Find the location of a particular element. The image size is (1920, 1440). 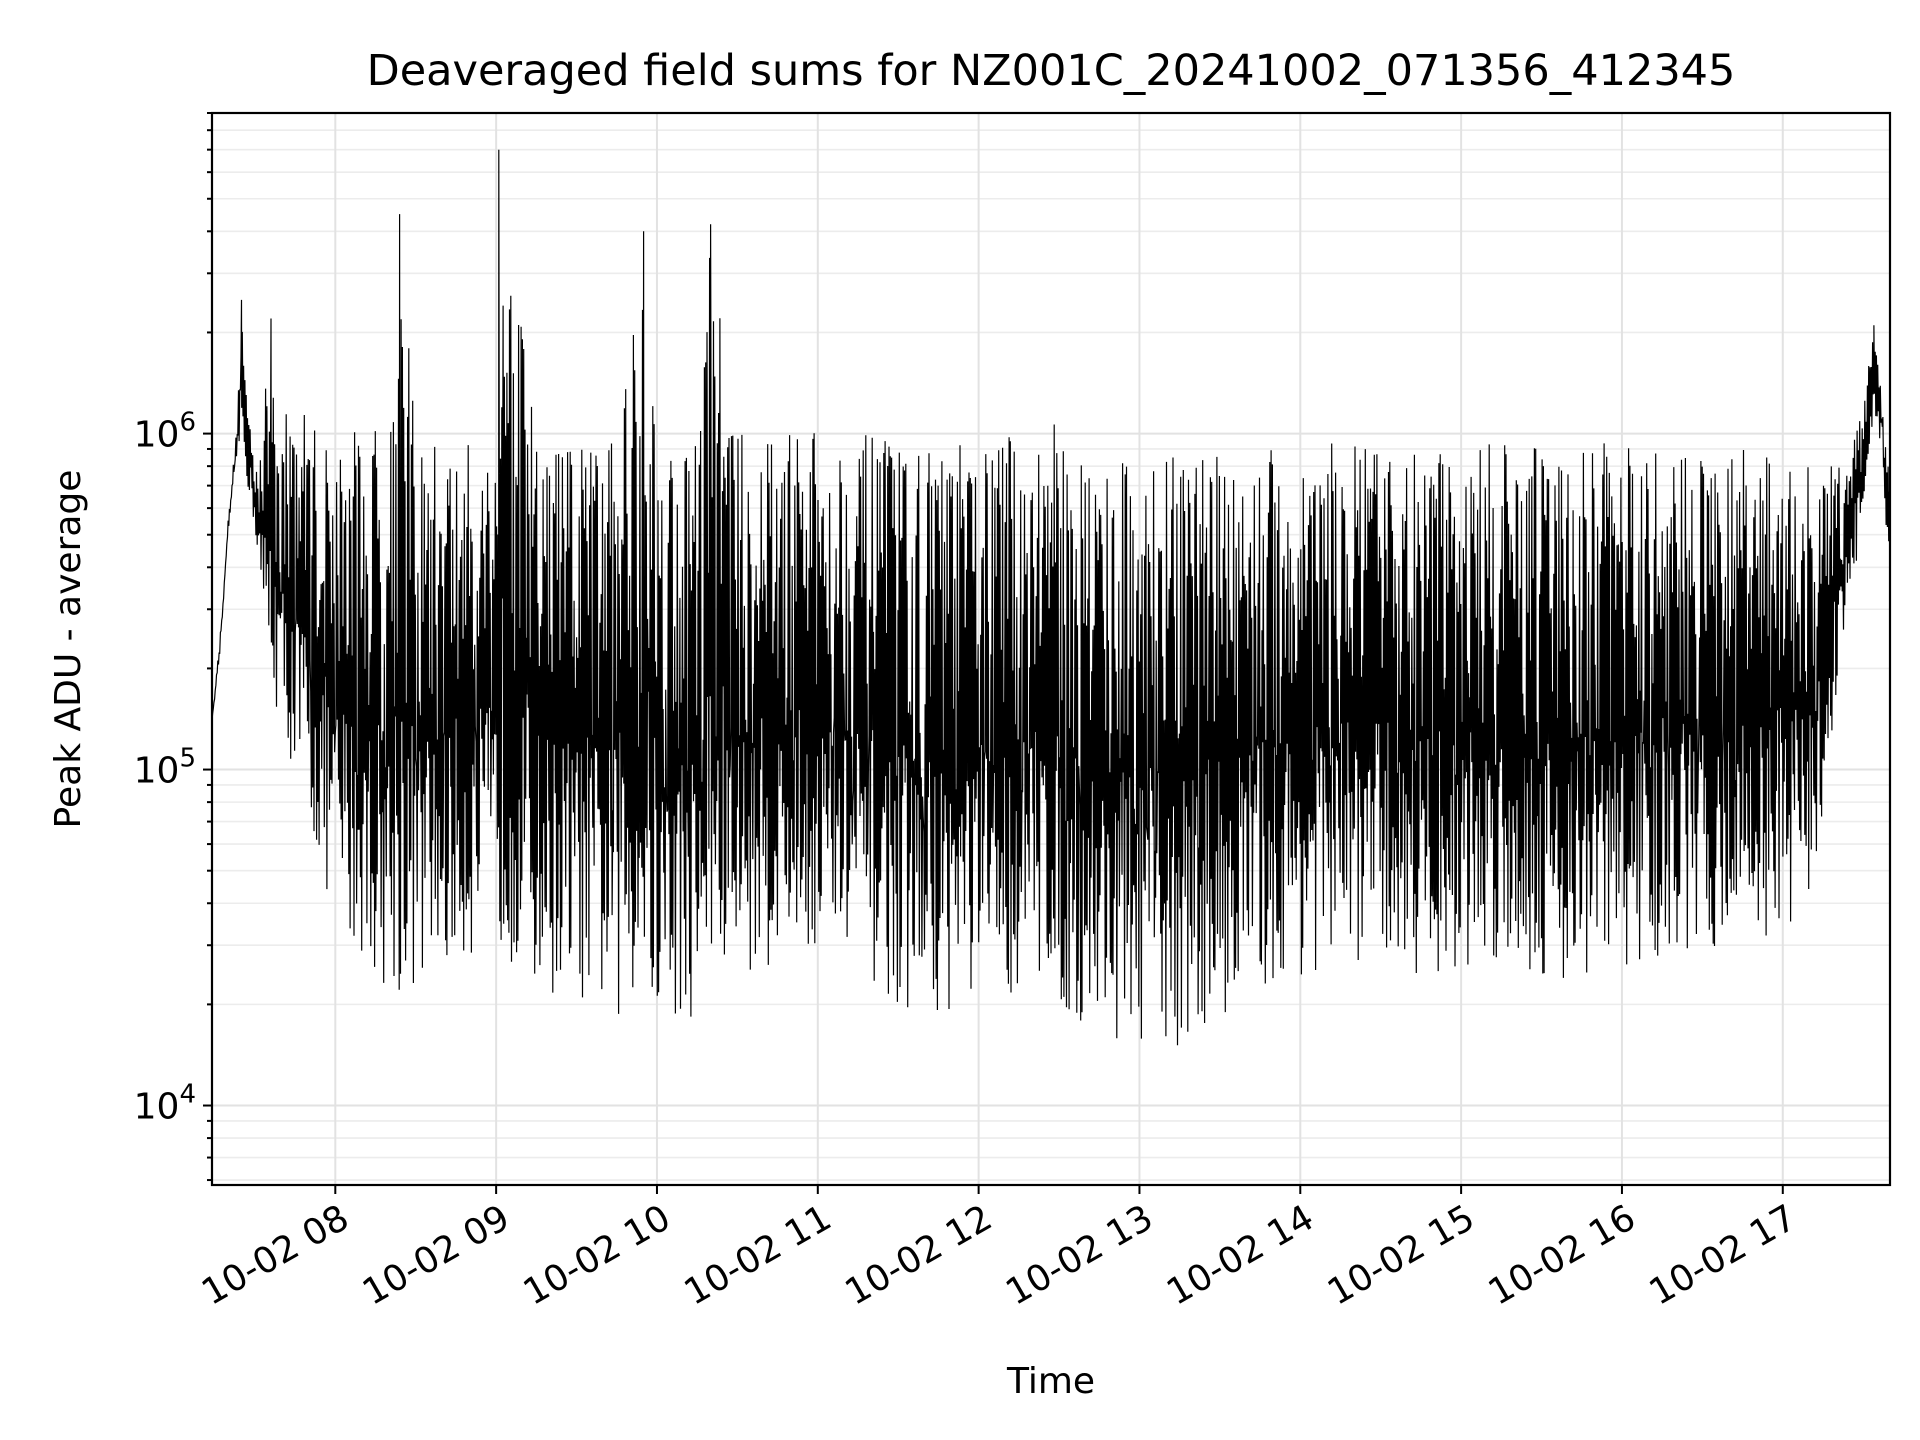

x-tick-label: 10-02 09 is located at coordinates (436, 1255).